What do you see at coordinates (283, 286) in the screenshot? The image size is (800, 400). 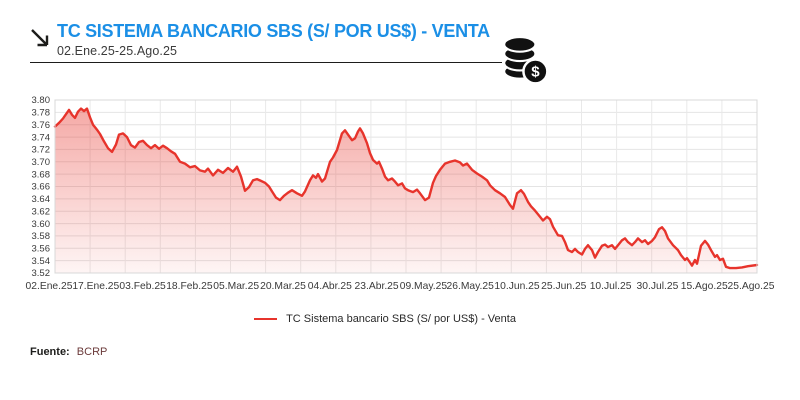 I see `svg-text: 20.Mar.25` at bounding box center [283, 286].